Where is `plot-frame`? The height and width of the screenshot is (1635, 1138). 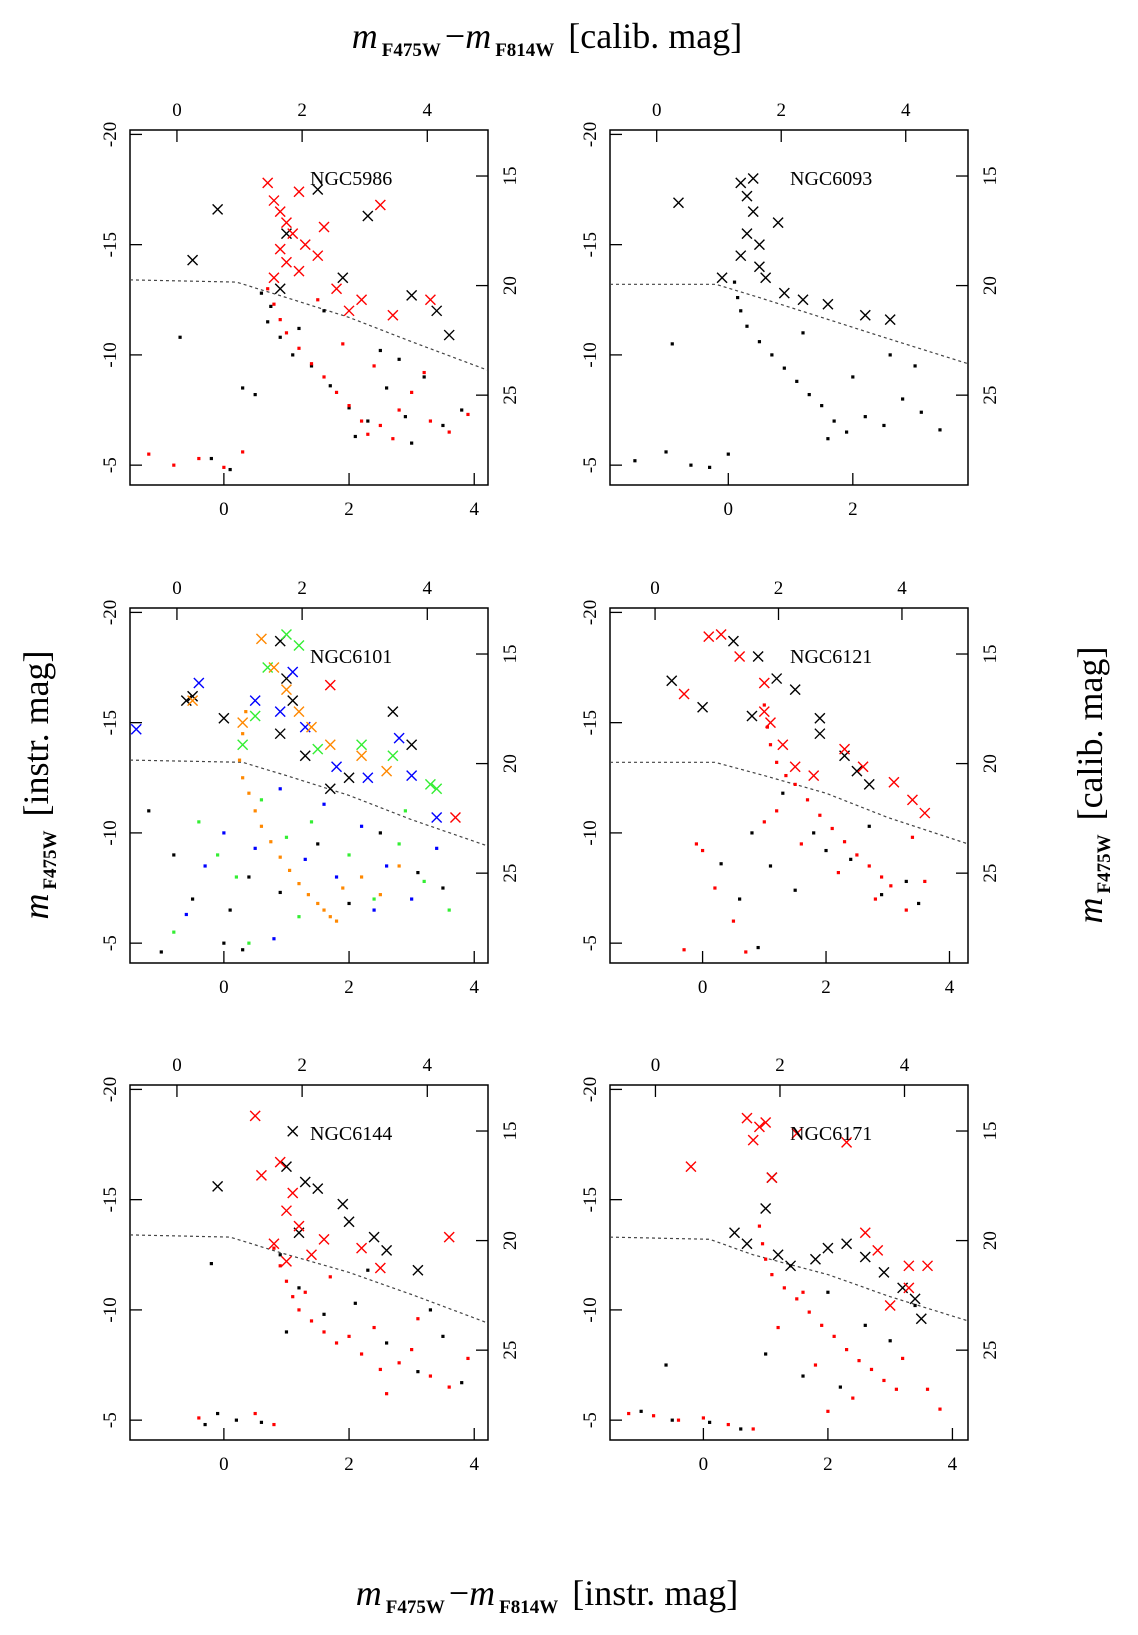
plot-frame is located at coordinates (309, 307).